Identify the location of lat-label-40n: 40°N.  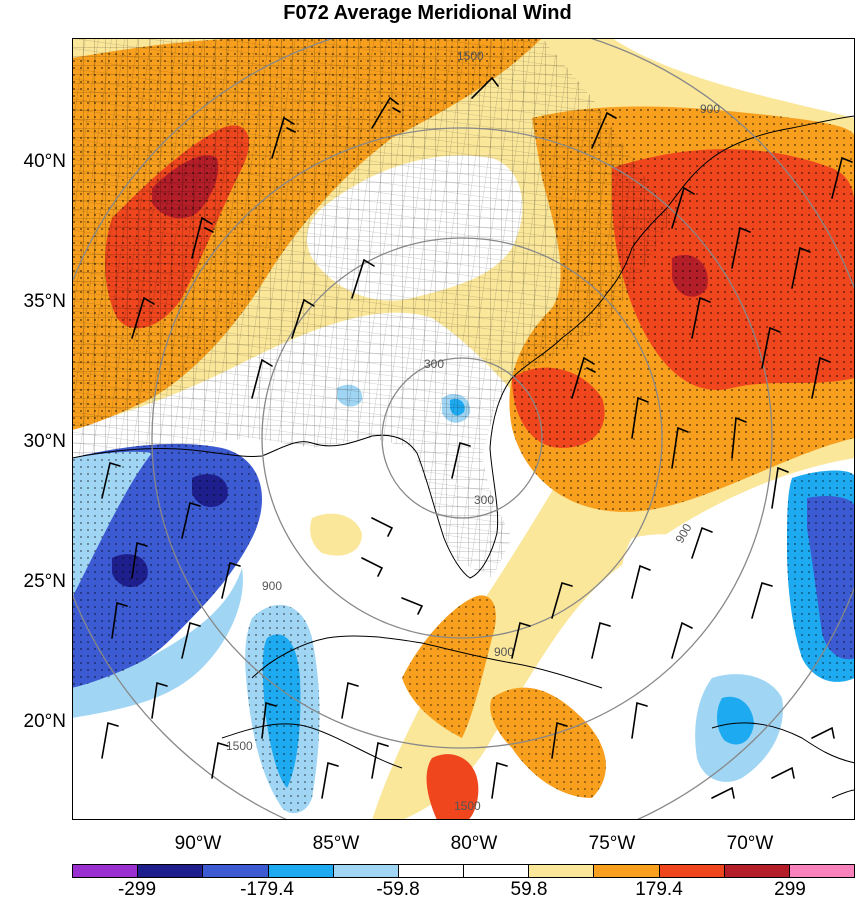
(44, 161).